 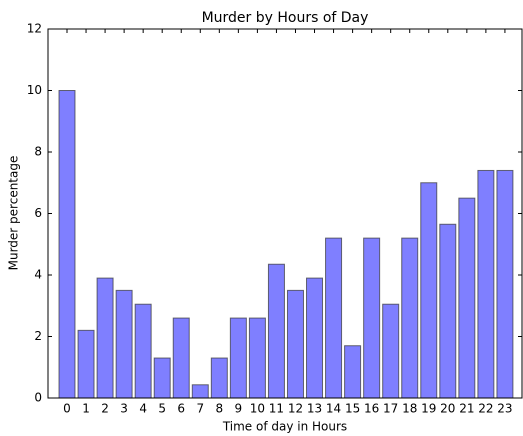 What do you see at coordinates (485, 409) in the screenshot?
I see `x-tick-label: 22` at bounding box center [485, 409].